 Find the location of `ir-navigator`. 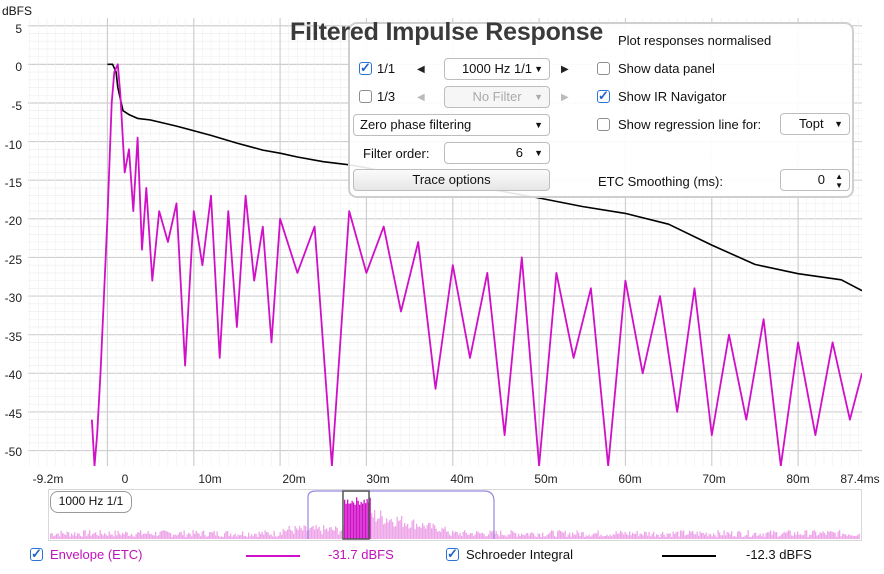

ir-navigator is located at coordinates (455, 515).